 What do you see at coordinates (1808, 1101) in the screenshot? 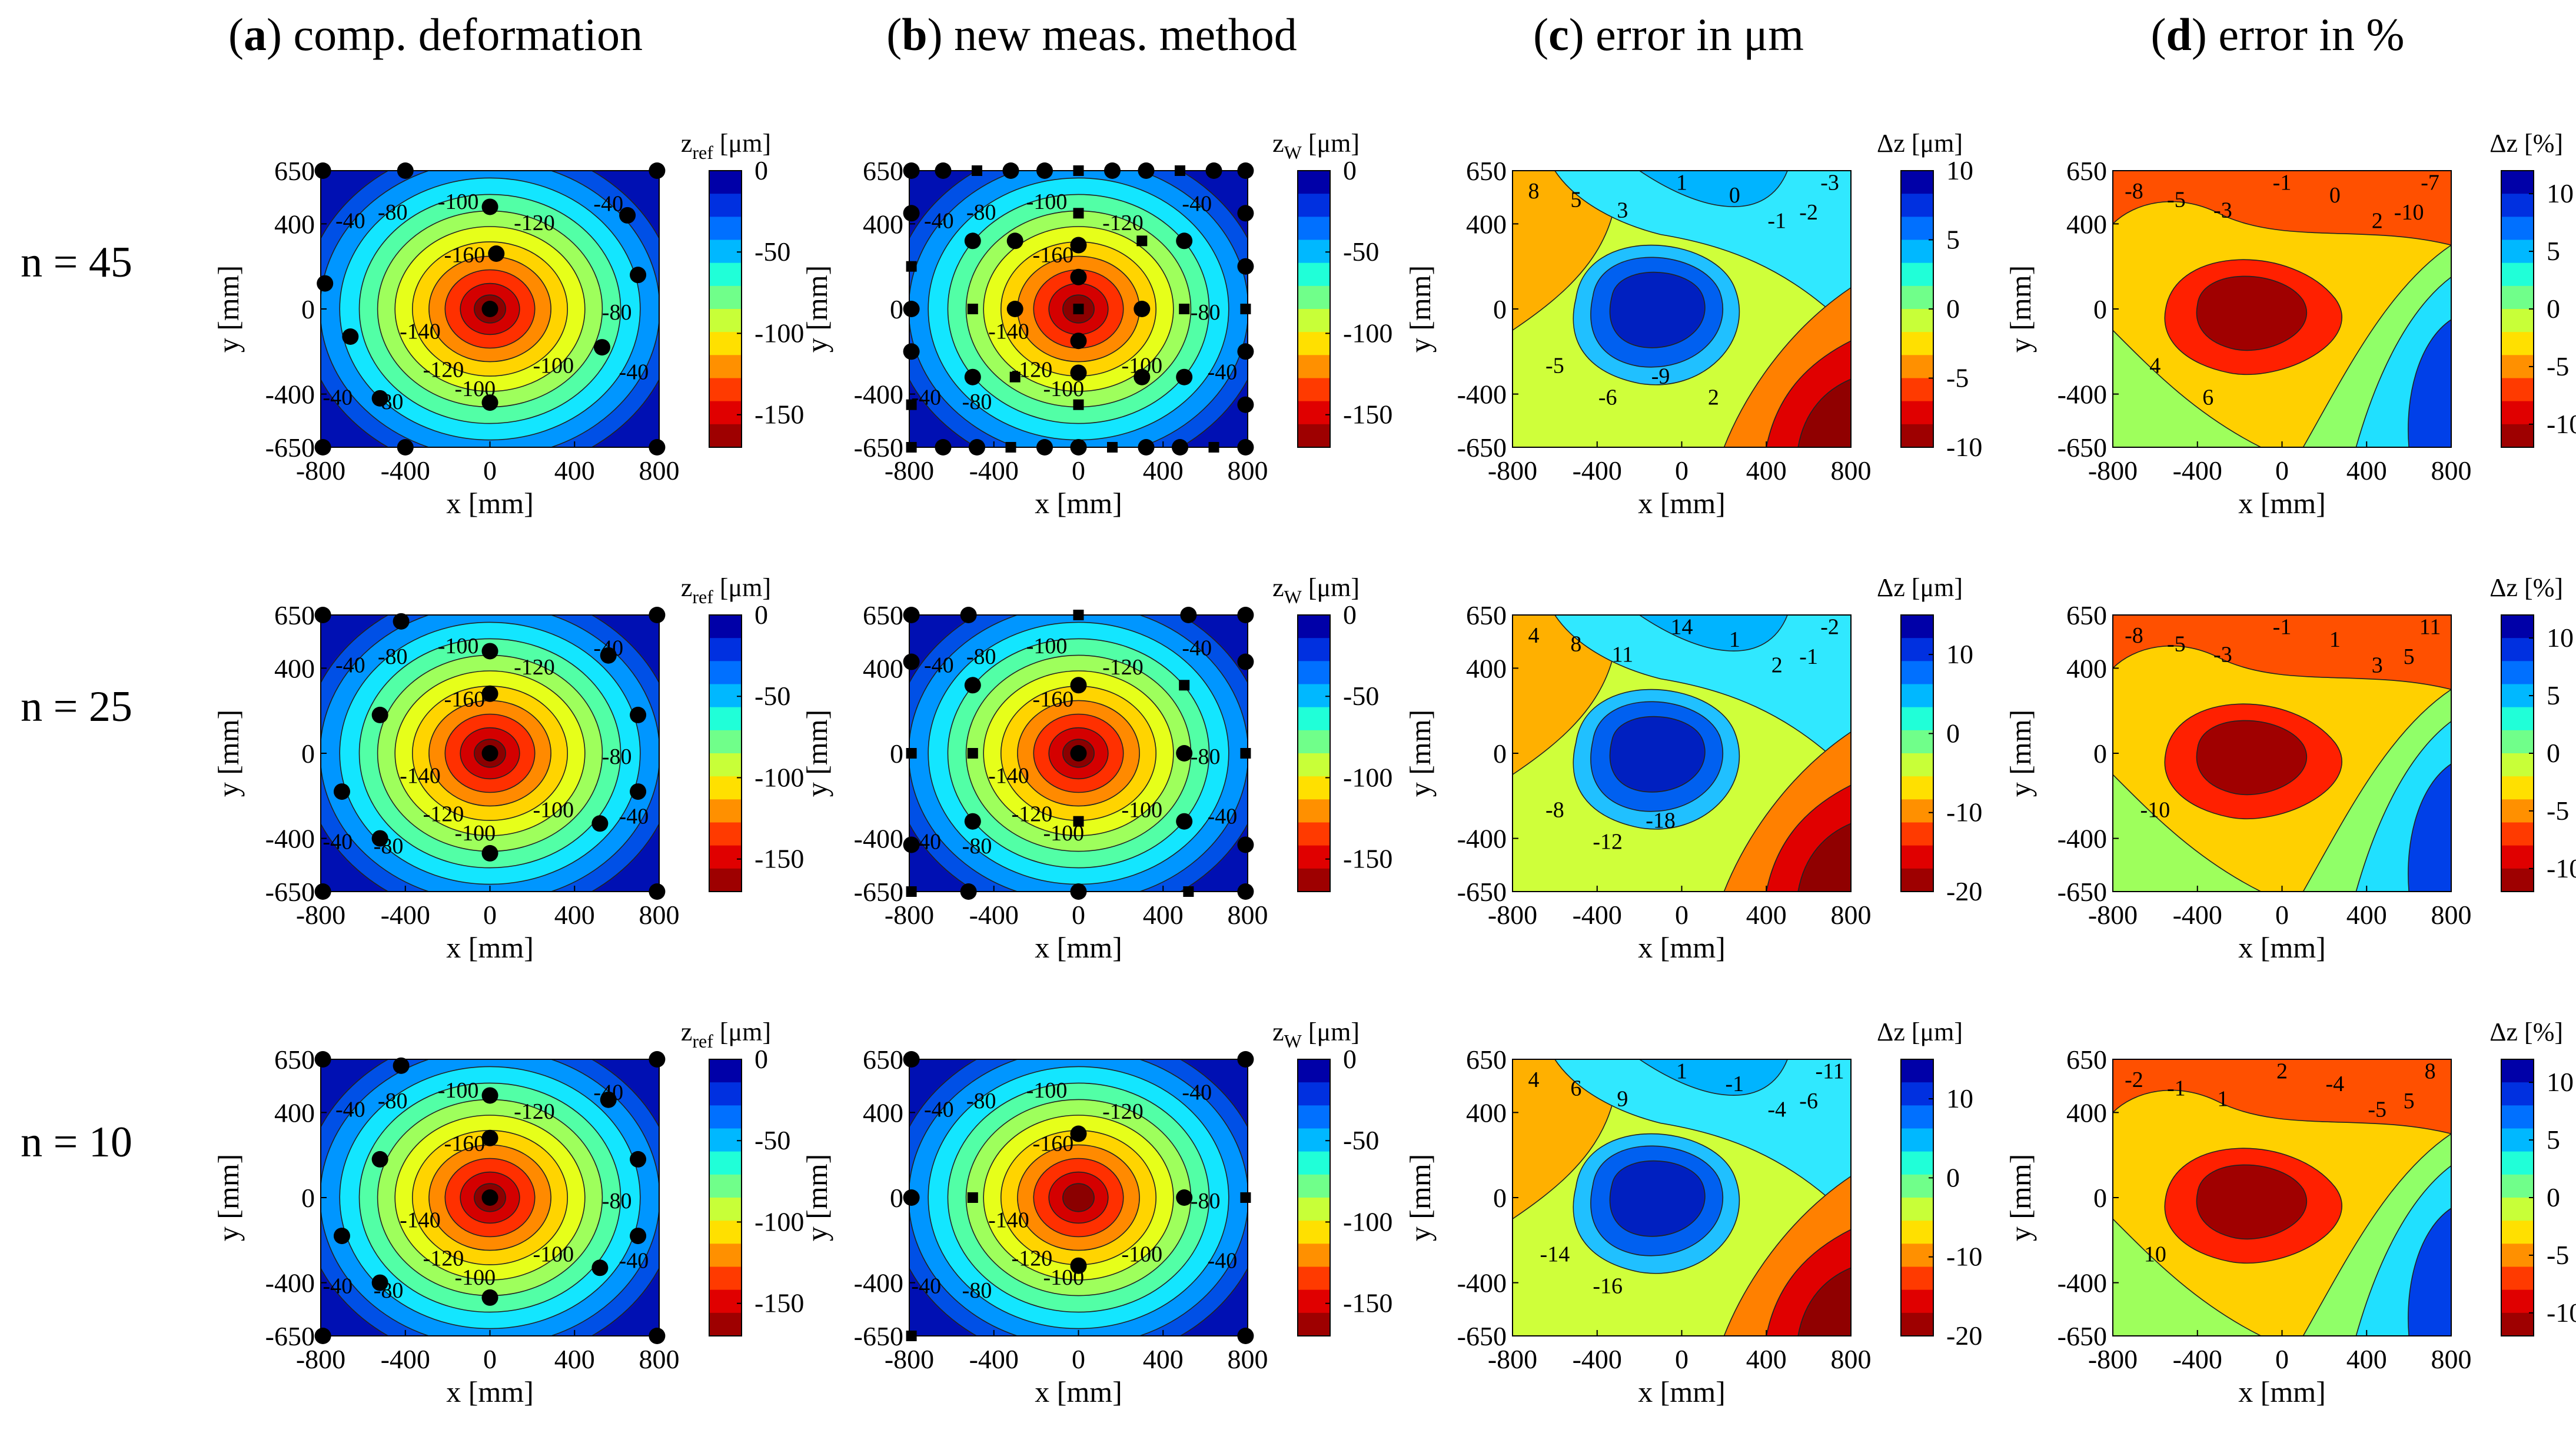
I see `panel-n10-c-contour-label: -6` at bounding box center [1808, 1101].